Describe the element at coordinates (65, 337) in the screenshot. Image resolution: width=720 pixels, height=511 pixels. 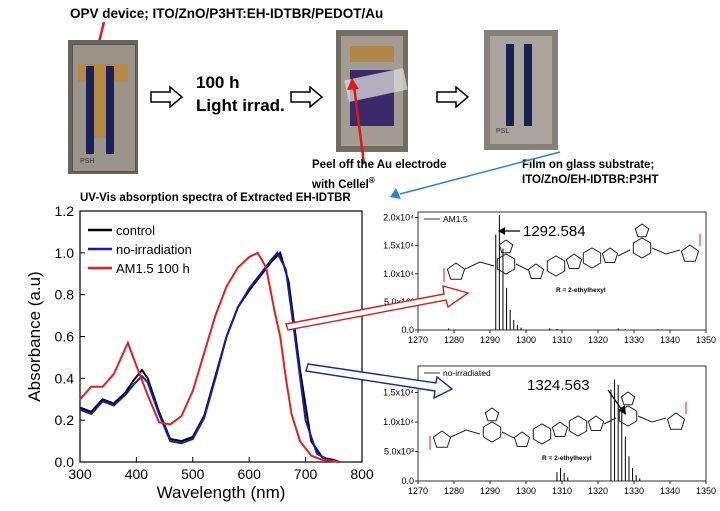
I see `uvvis-ytick-label: 0.6` at that location.